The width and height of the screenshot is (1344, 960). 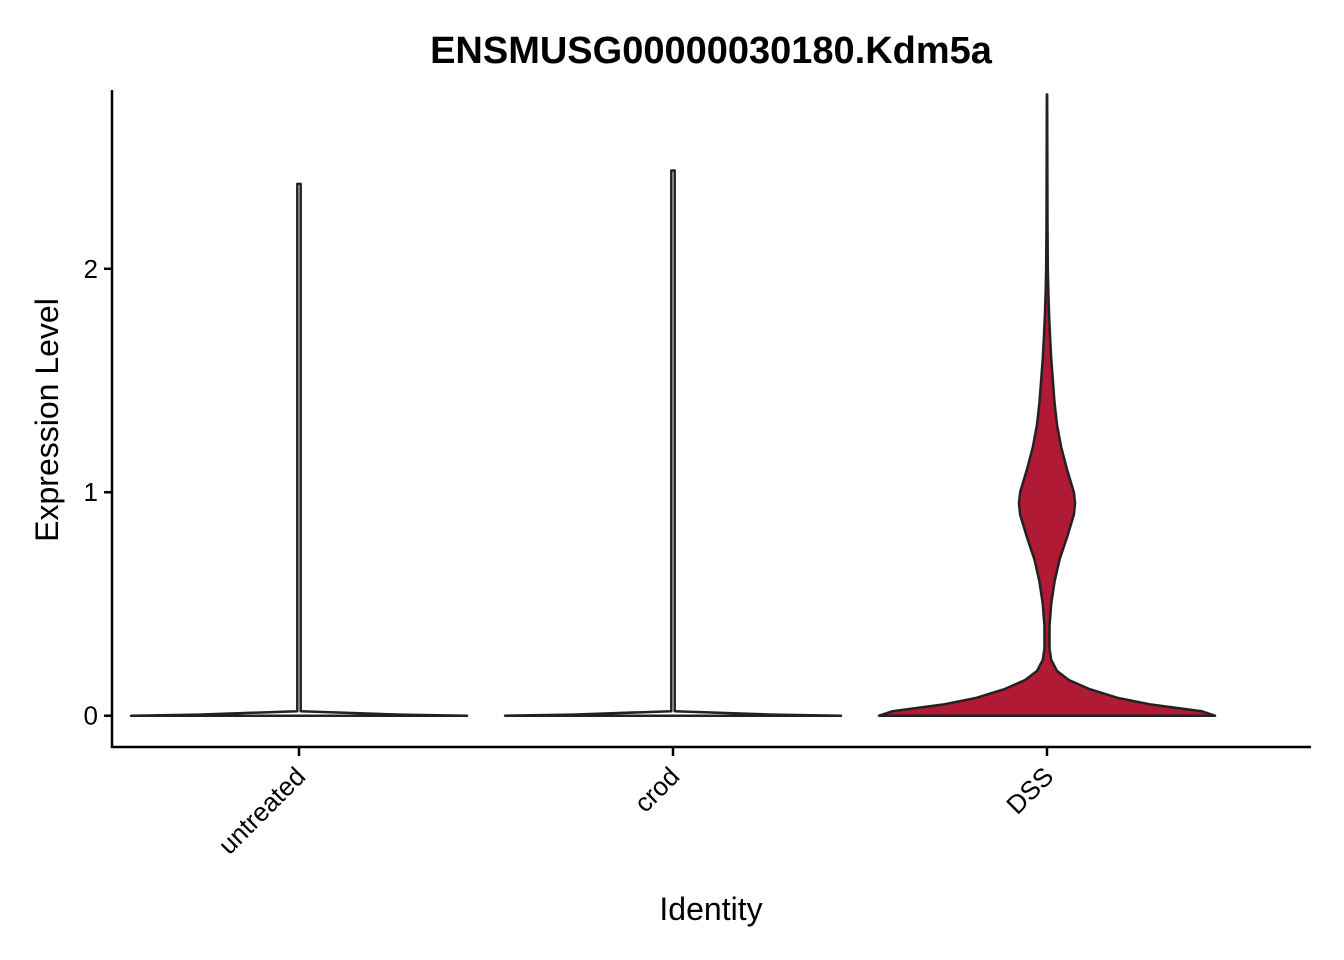 I want to click on y-tick-label: 2, so click(x=91, y=269).